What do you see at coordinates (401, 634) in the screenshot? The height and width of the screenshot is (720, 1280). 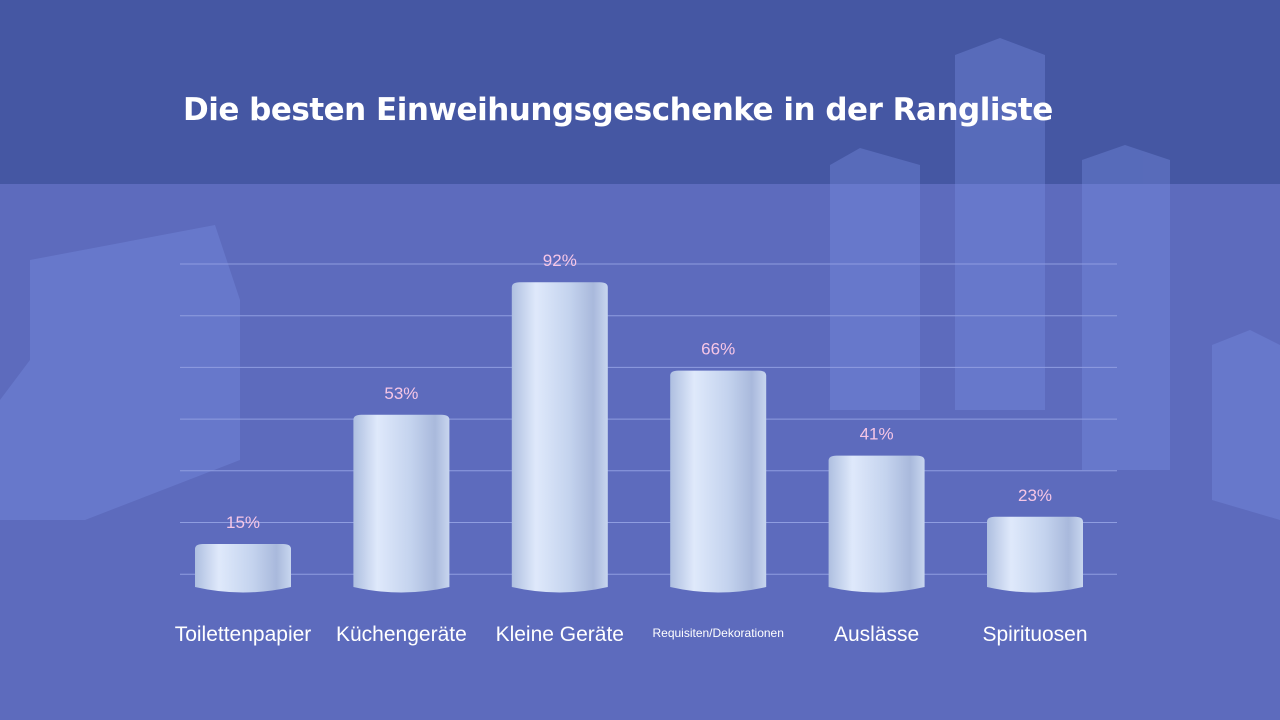 I see `category-label: Küchengeräte` at bounding box center [401, 634].